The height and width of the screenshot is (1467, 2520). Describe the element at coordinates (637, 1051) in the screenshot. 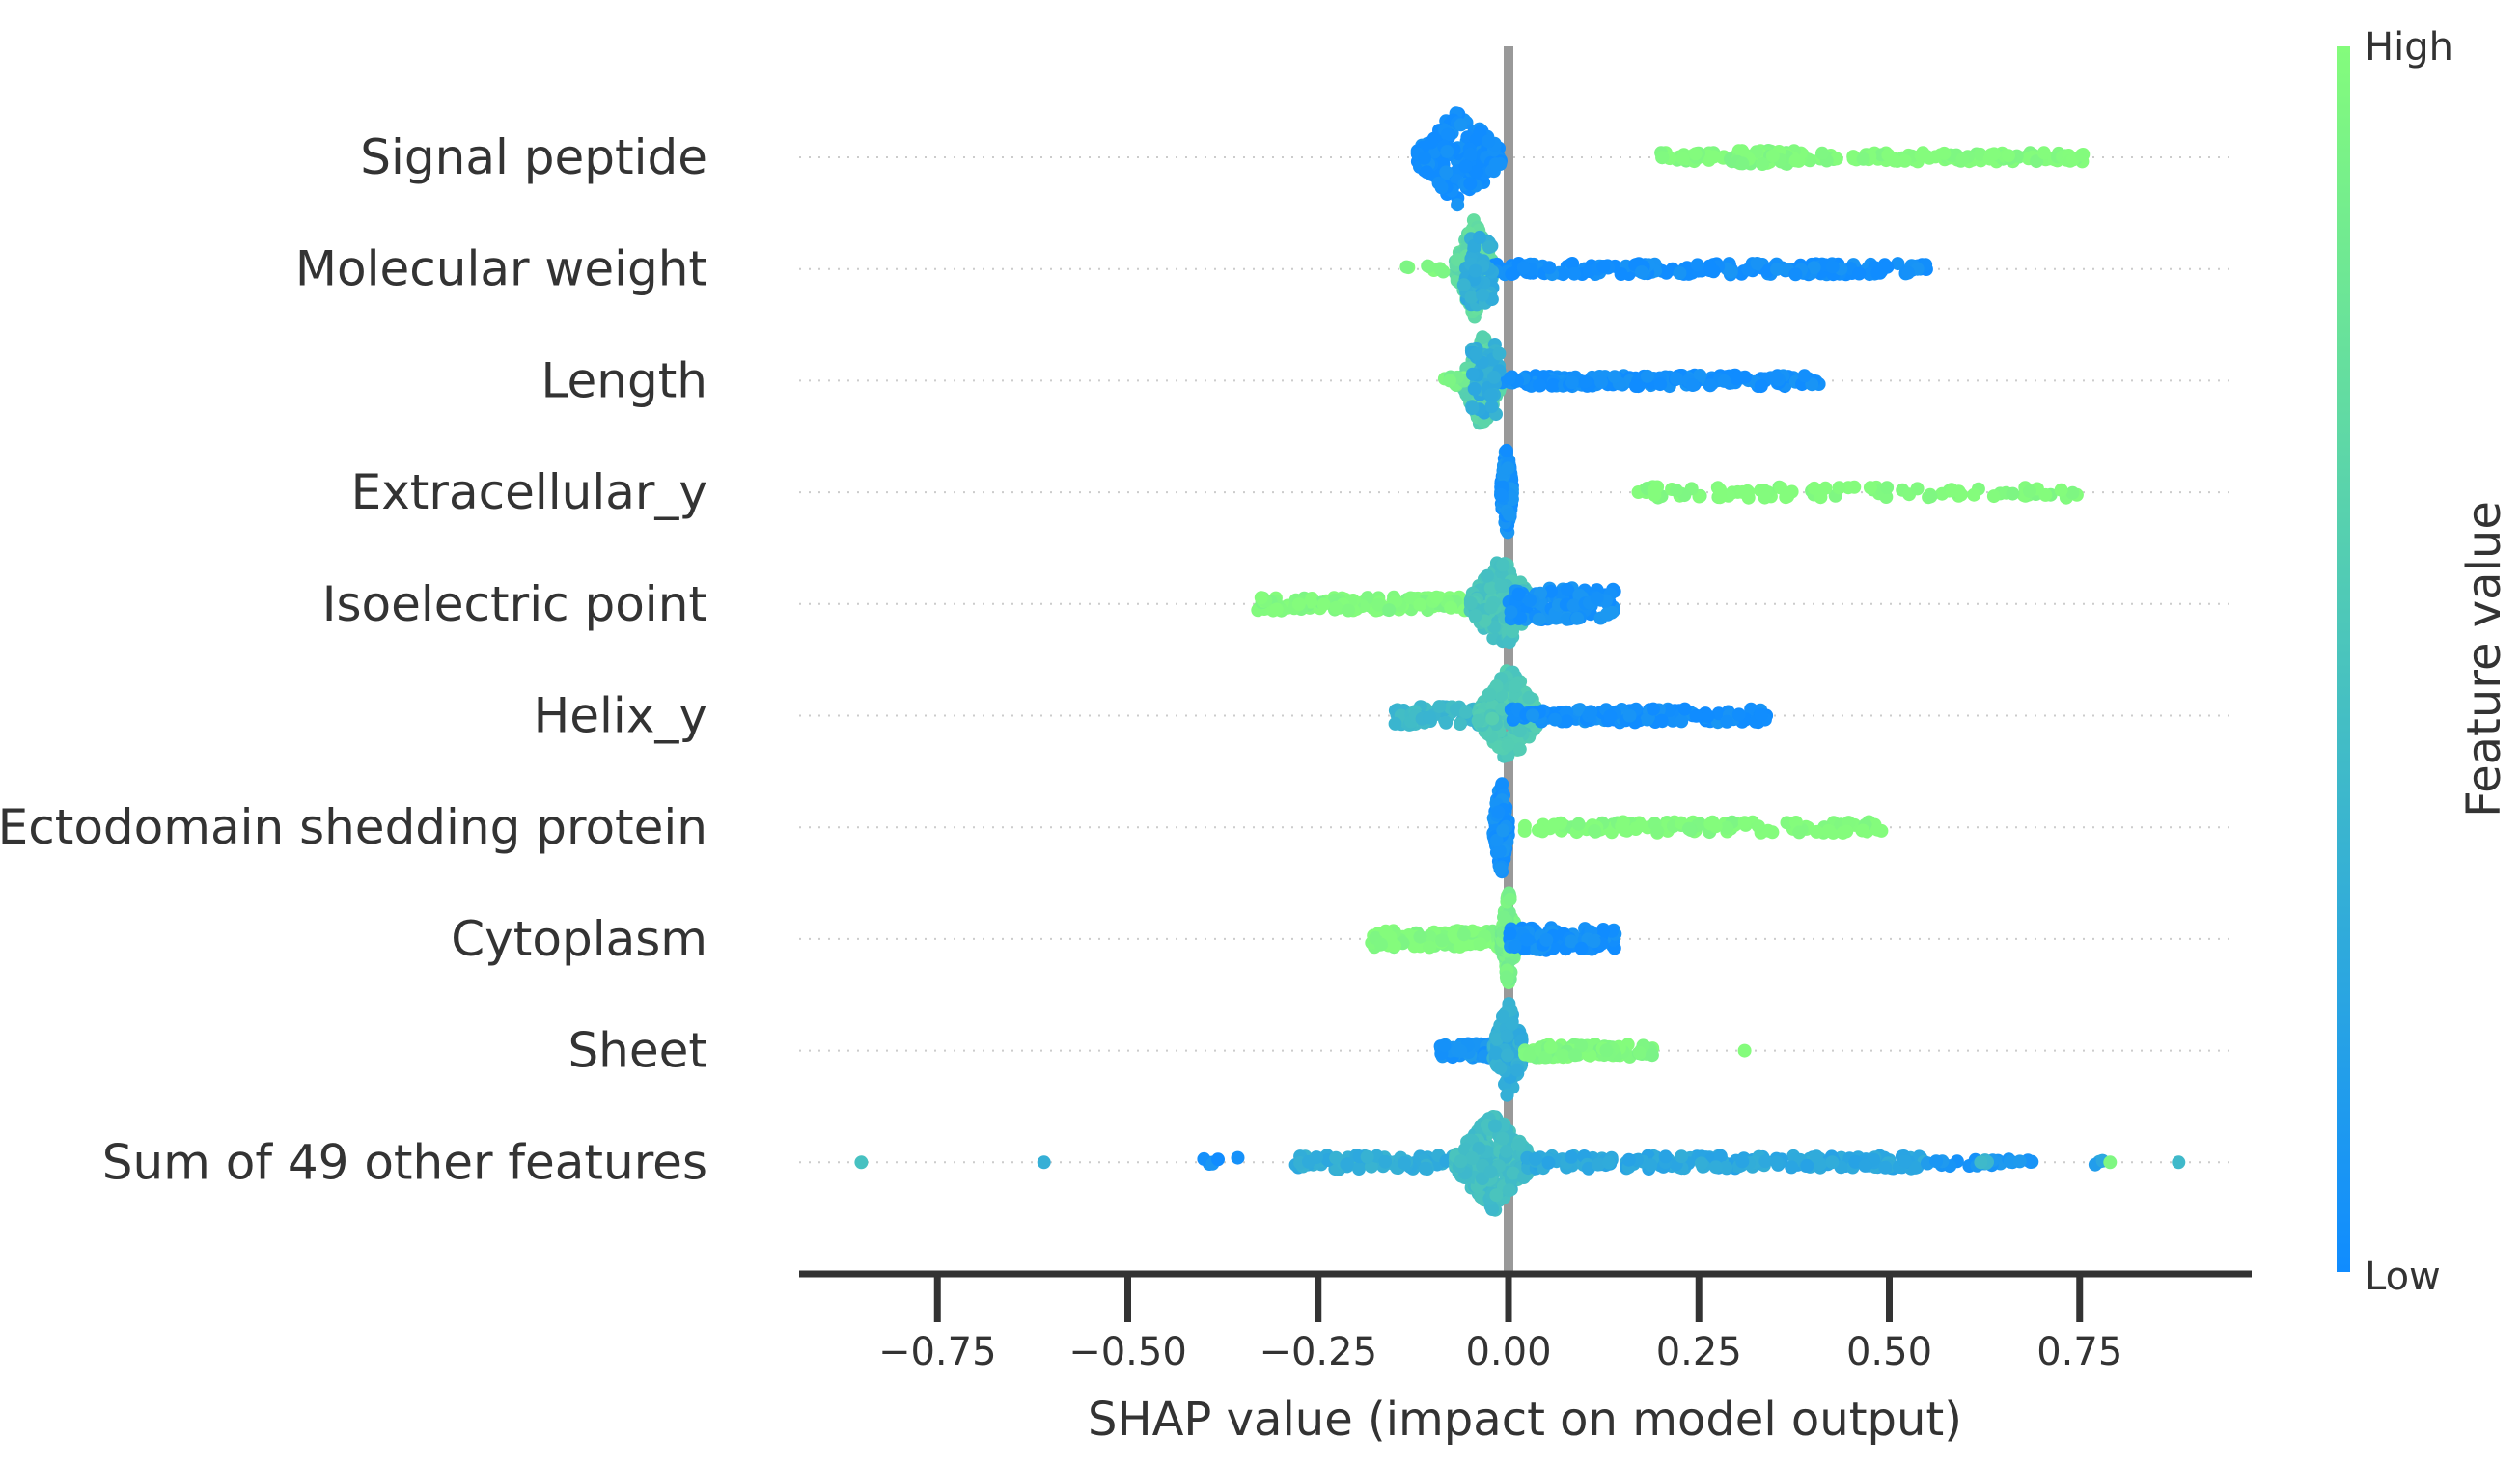

I see `feature-label: Sheet` at that location.